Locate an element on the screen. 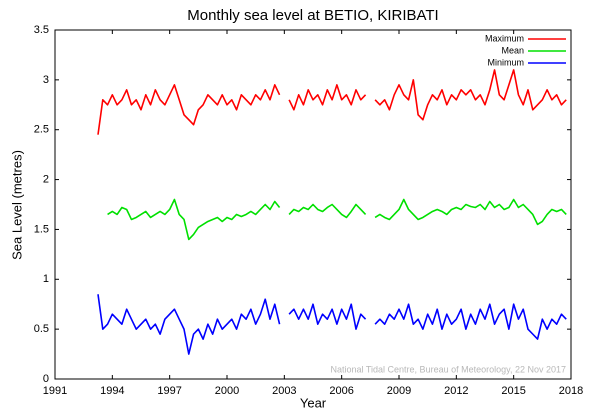 This screenshot has height=414, width=600. x-tick-label: 2012 is located at coordinates (456, 391).